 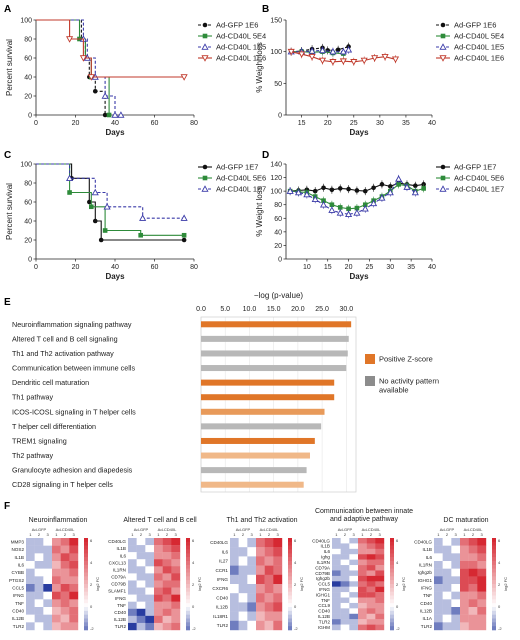 What do you see at coordinates (274, 309) in the screenshot?
I see `x-tick-label: 15.0` at bounding box center [274, 309].